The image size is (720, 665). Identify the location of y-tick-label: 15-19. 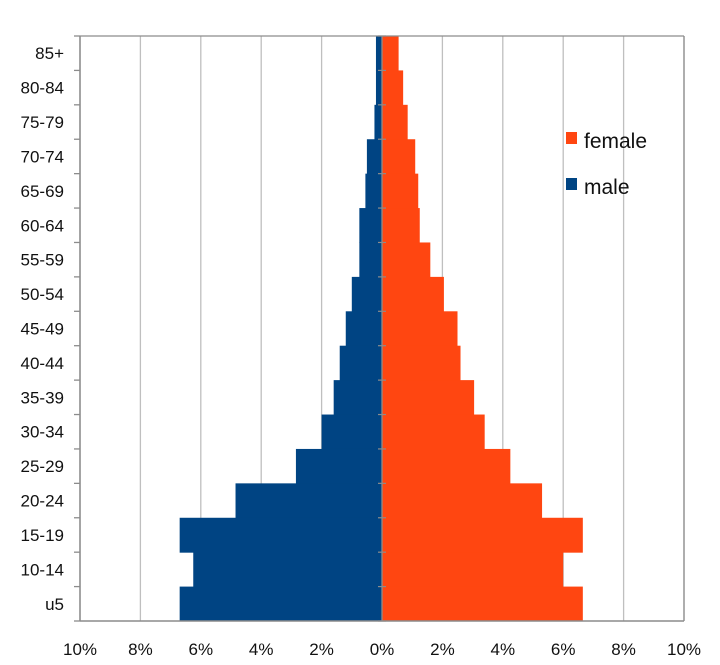
(42, 535).